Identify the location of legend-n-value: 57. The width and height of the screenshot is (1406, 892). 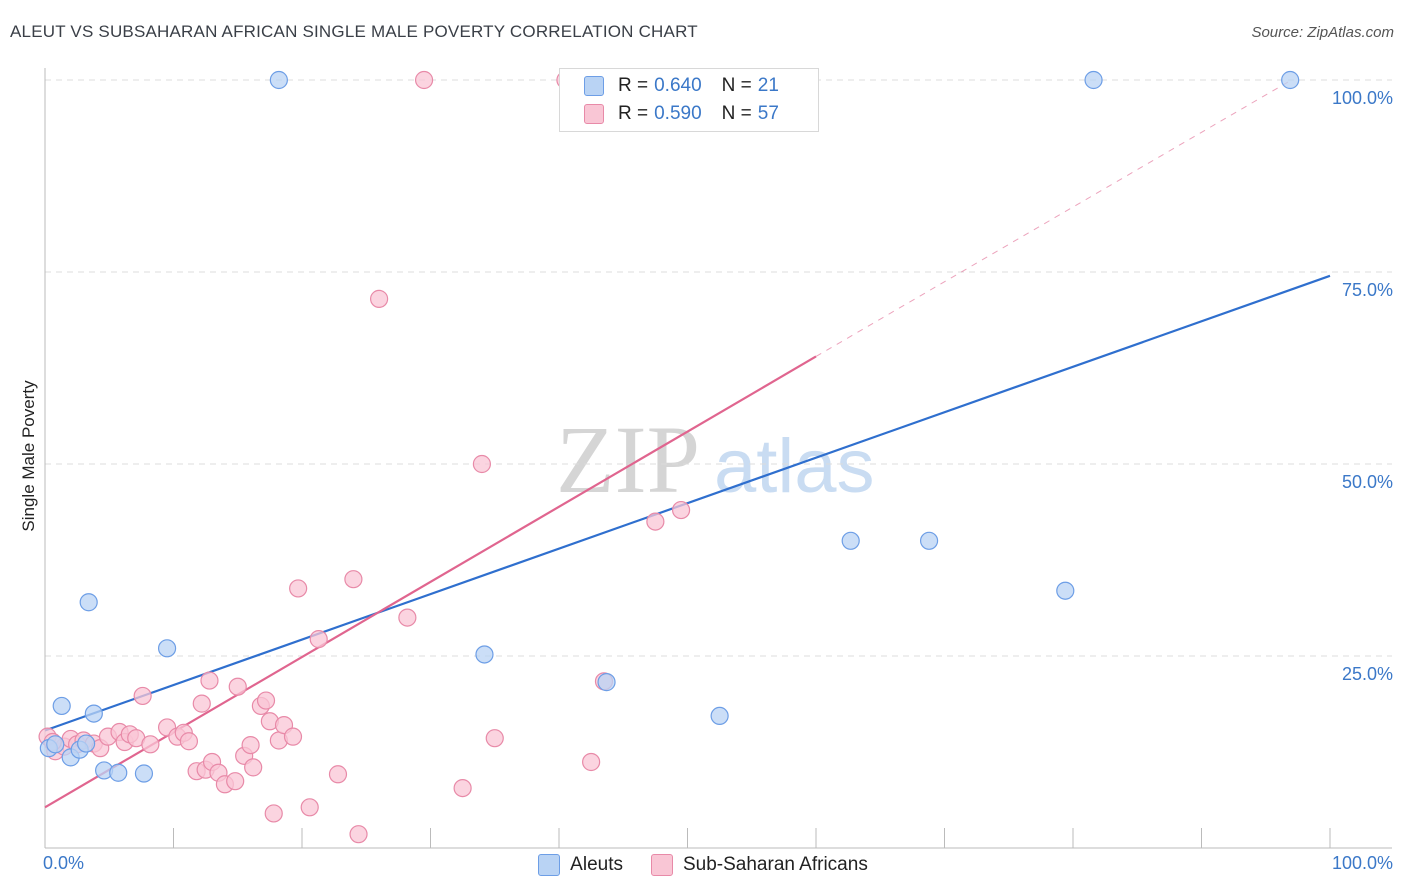
(768, 113).